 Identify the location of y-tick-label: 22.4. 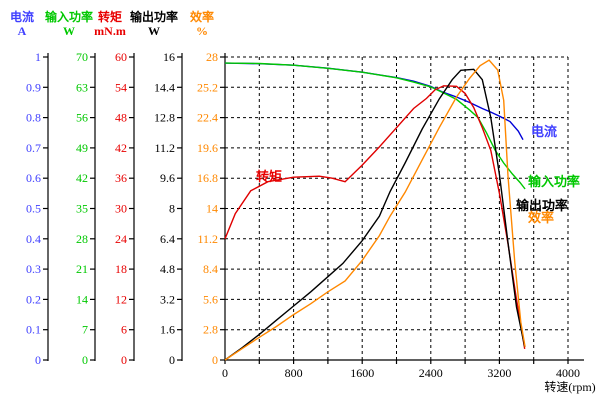
(207, 118).